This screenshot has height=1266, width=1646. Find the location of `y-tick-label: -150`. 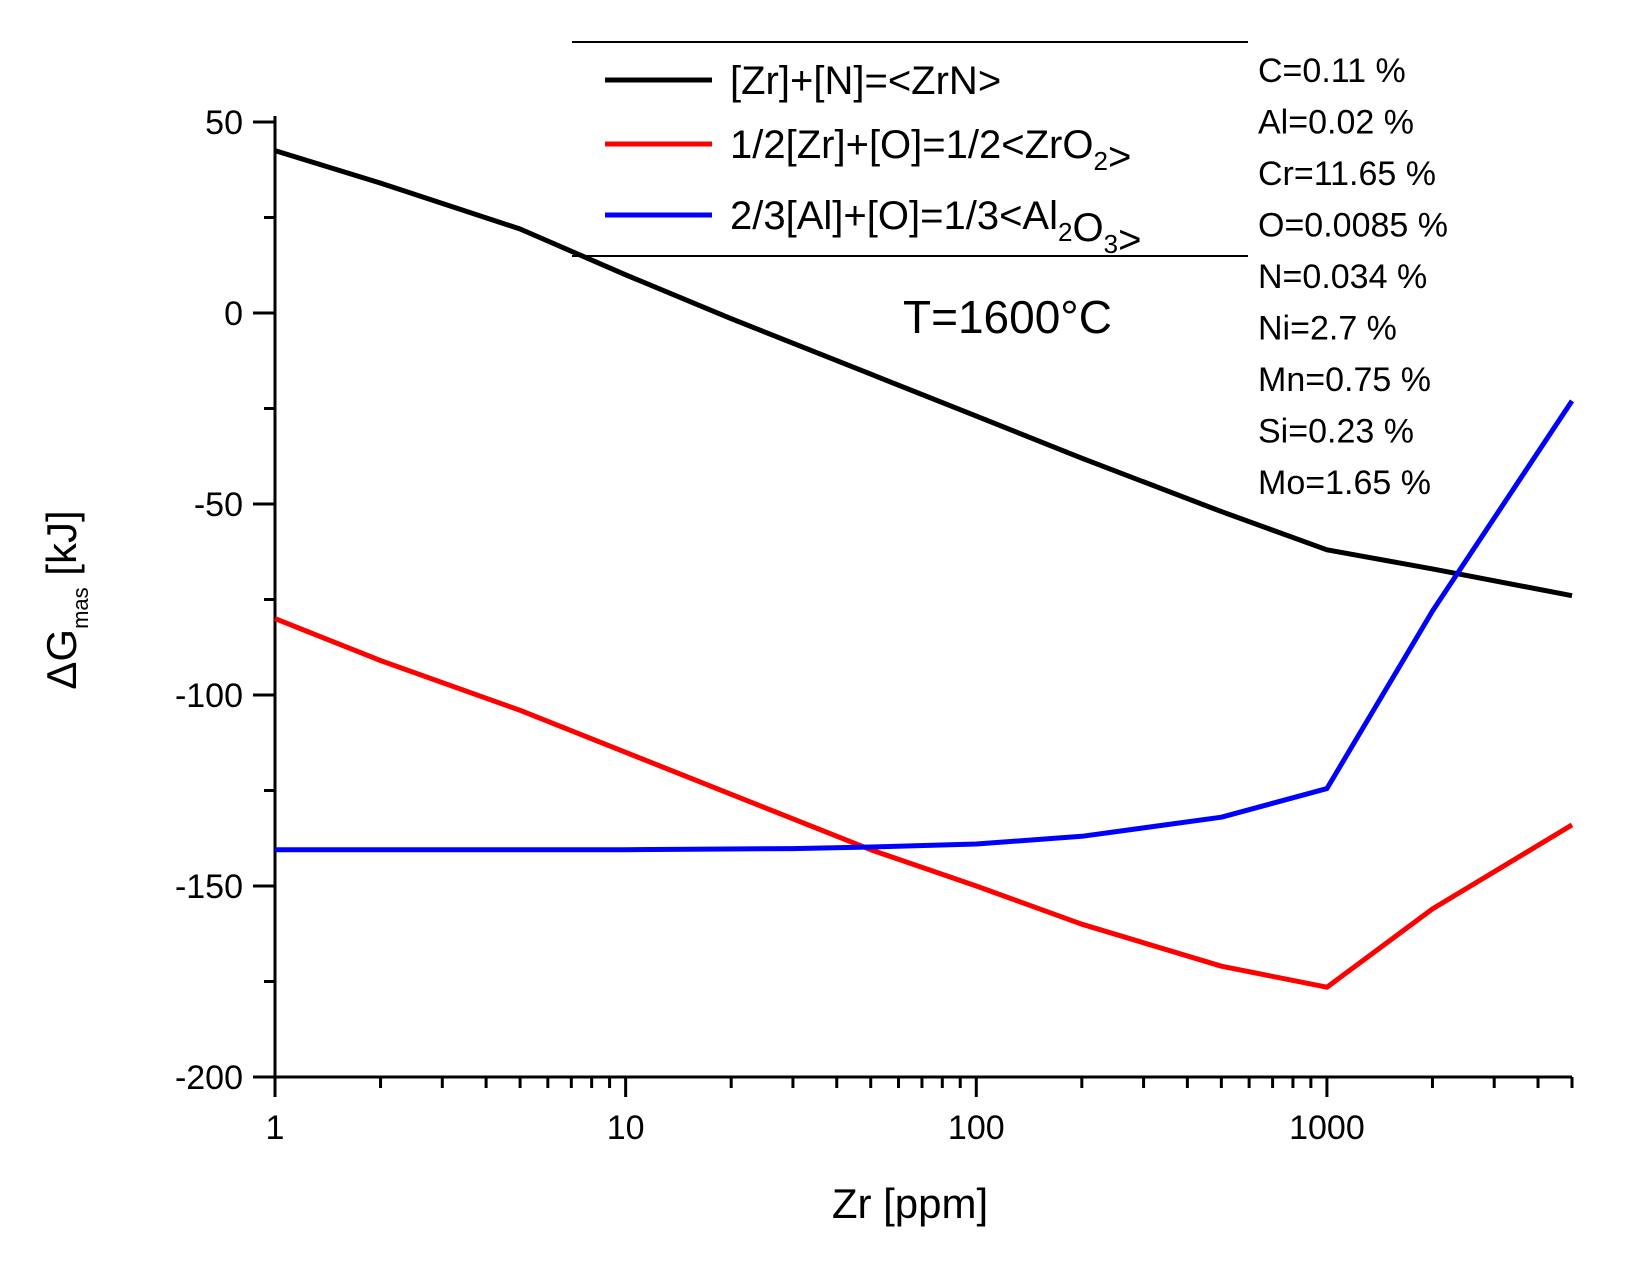

y-tick-label: -150 is located at coordinates (209, 887).